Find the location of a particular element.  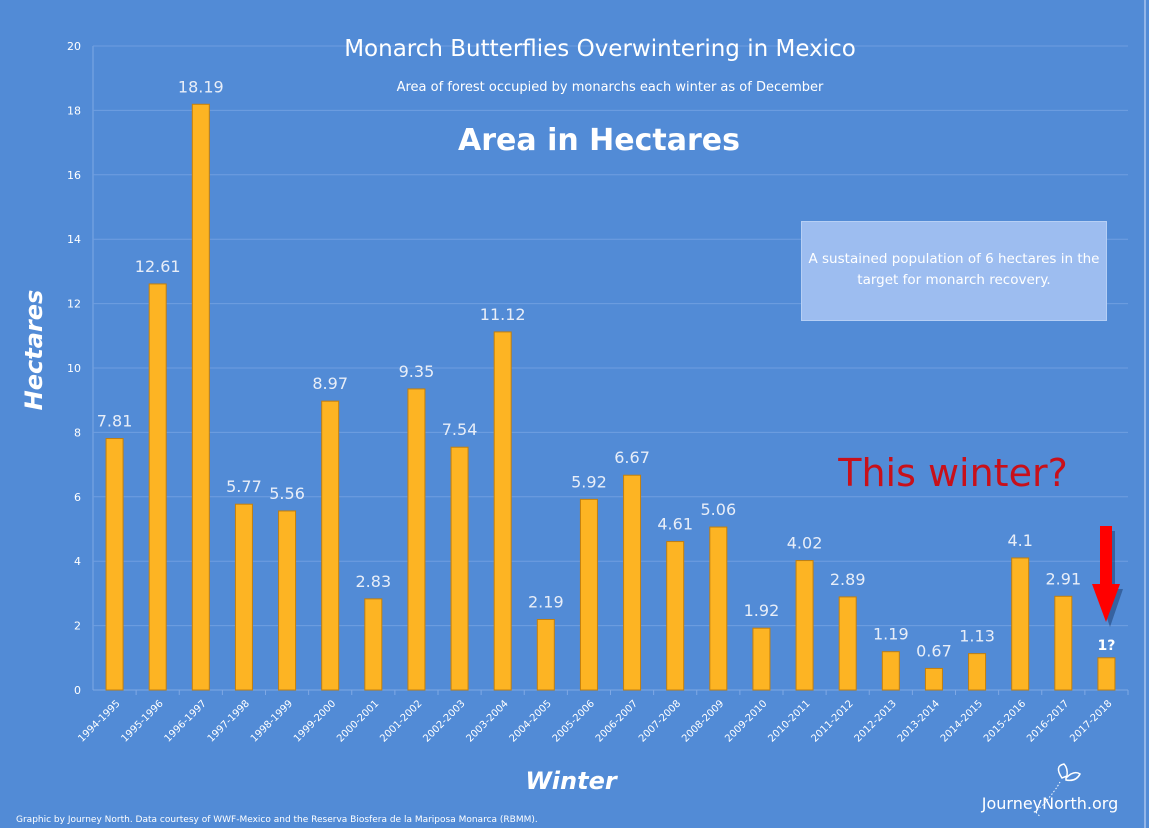

butterfly-logo-icon is located at coordinates (1058, 790).